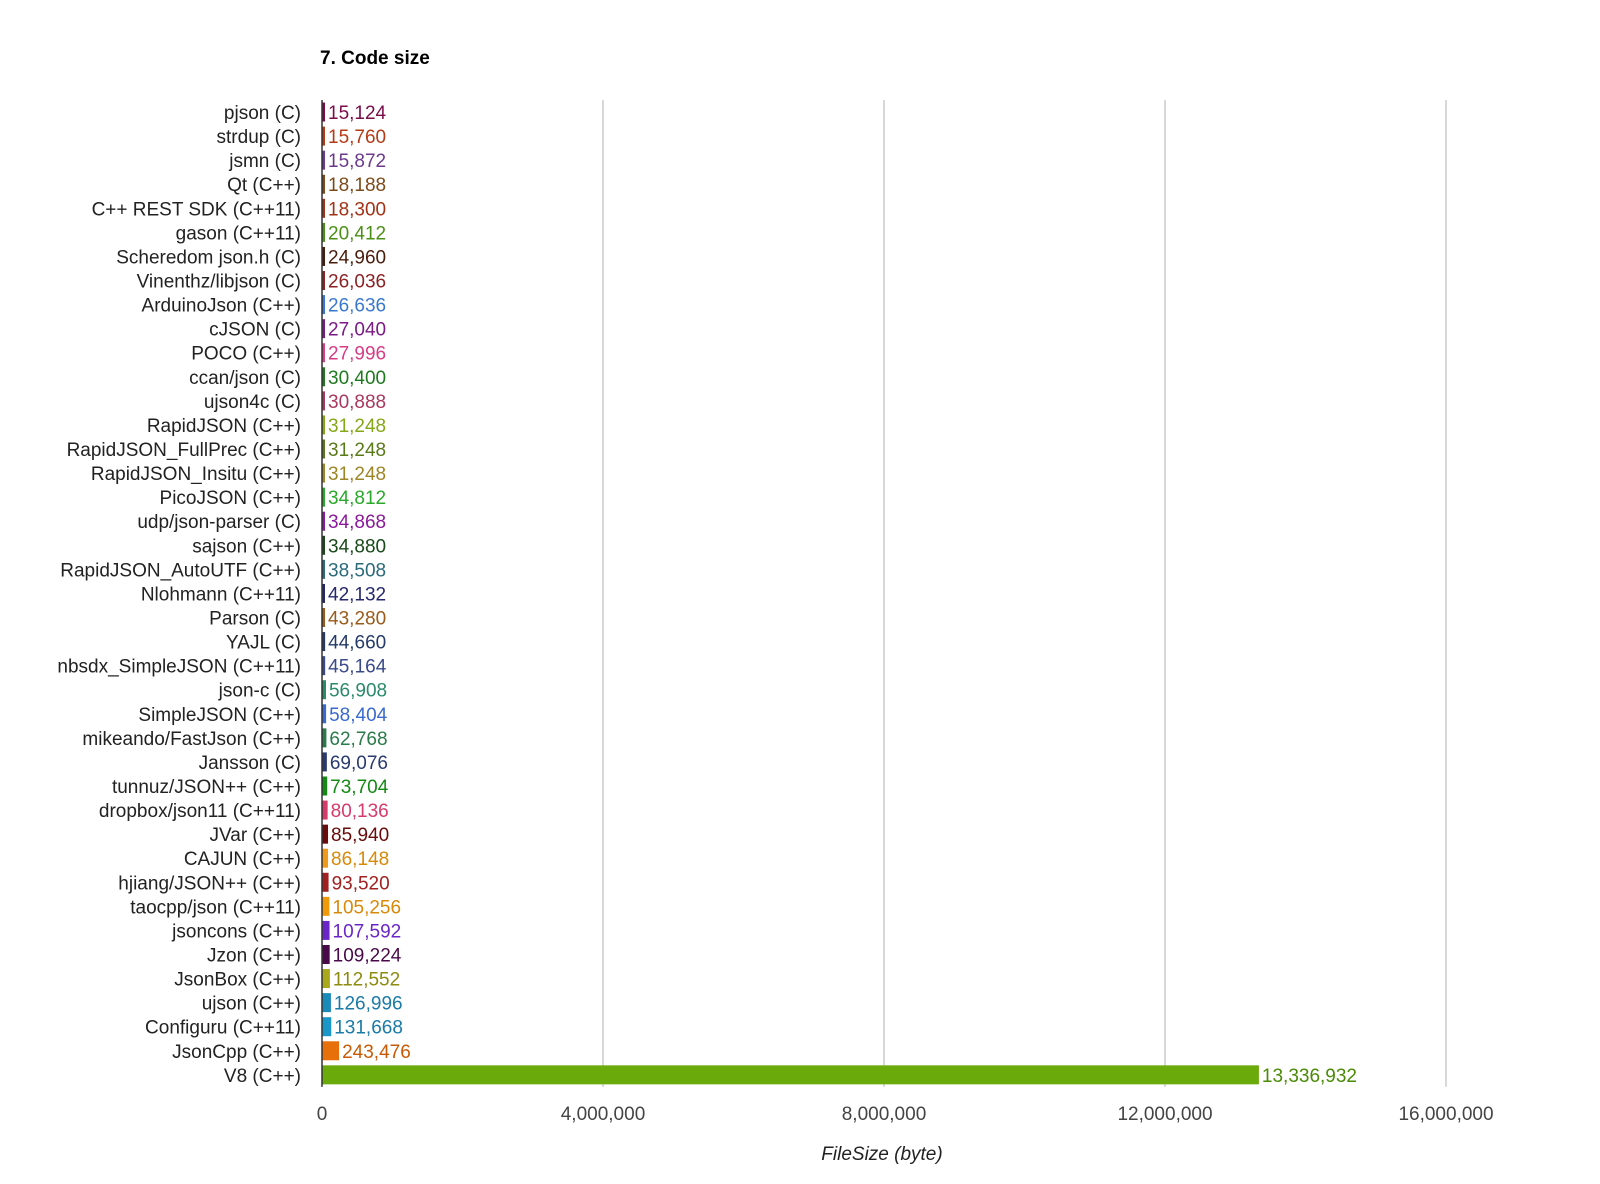 The width and height of the screenshot is (1600, 1184). Describe the element at coordinates (206, 787) in the screenshot. I see `category-label: tunnuz/JSON++ (C++)` at that location.